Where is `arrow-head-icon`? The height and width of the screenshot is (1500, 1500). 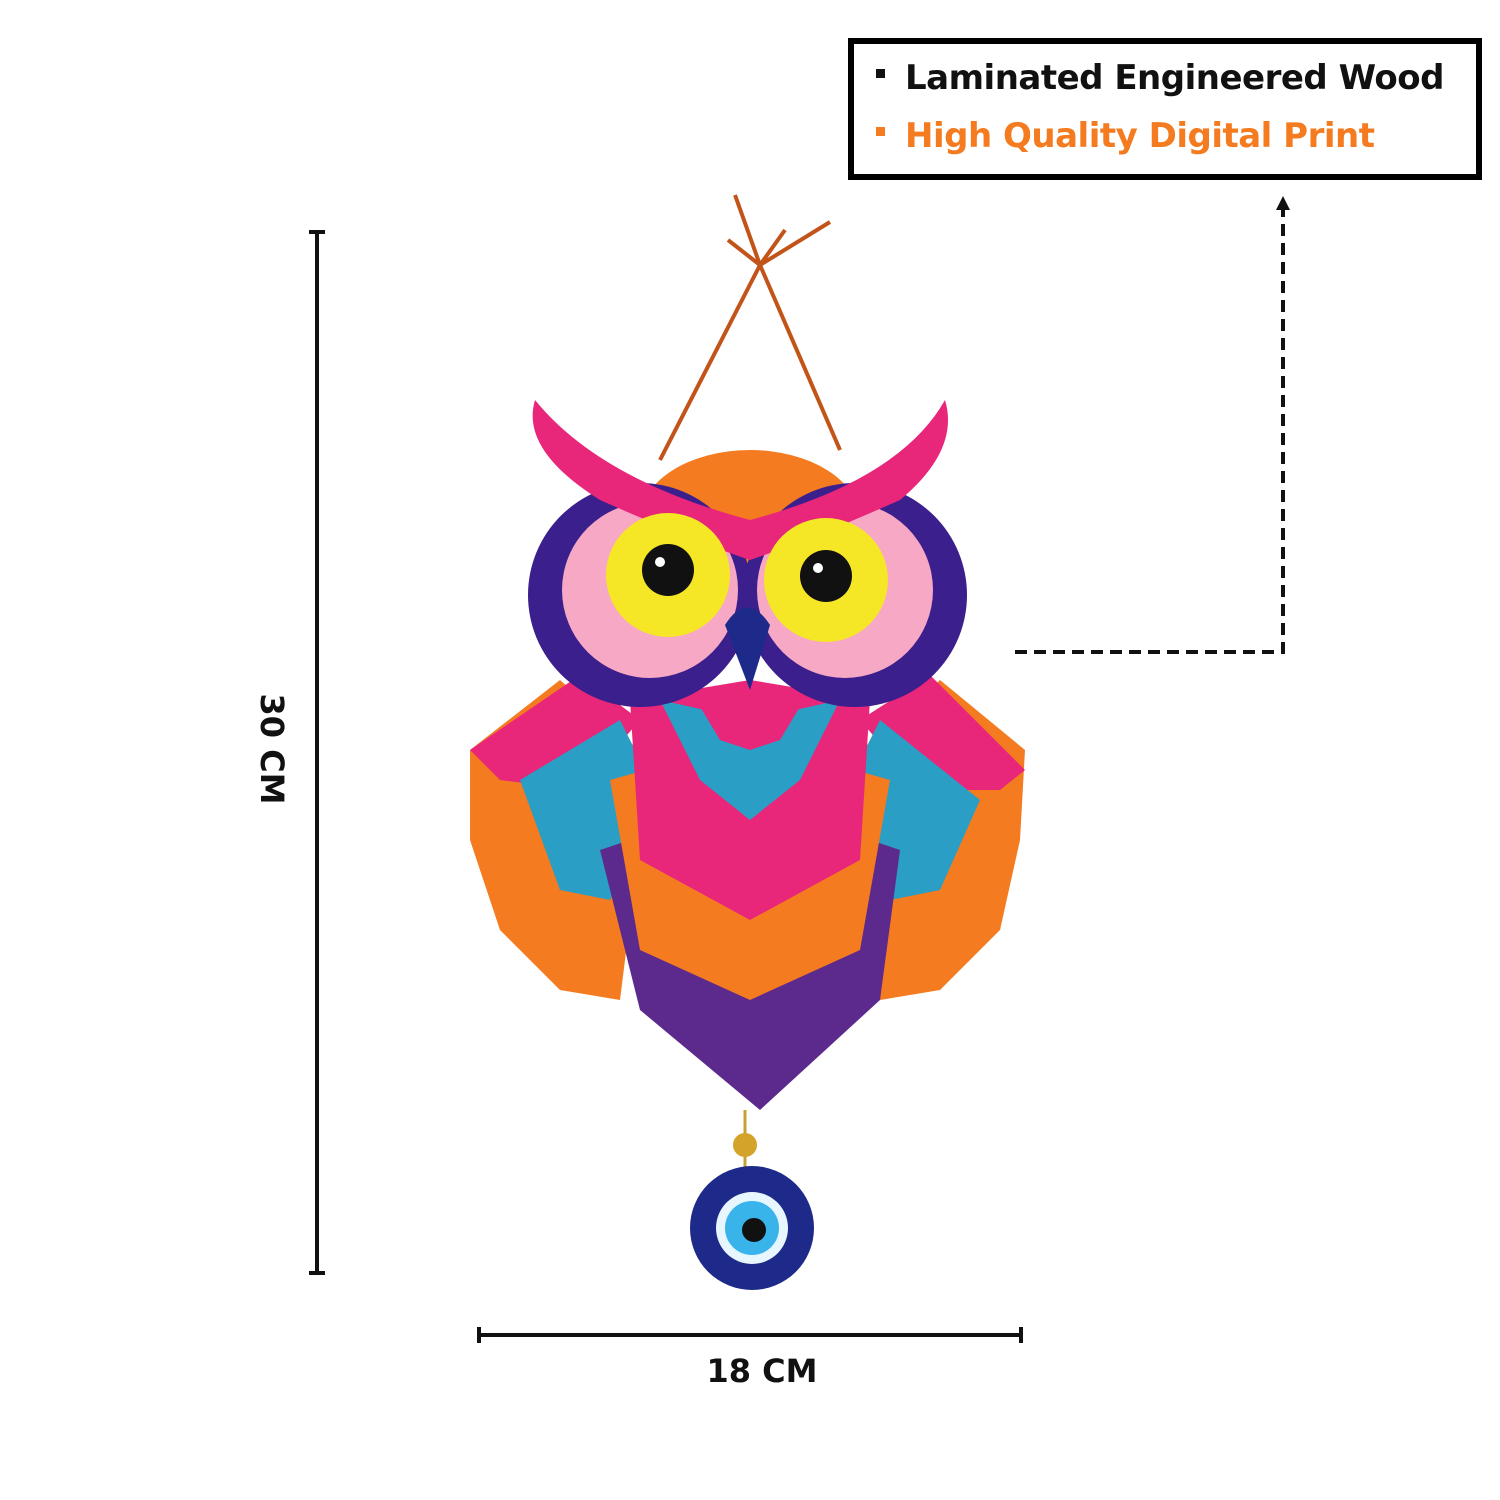
arrow-head-icon is located at coordinates (1283, 203).